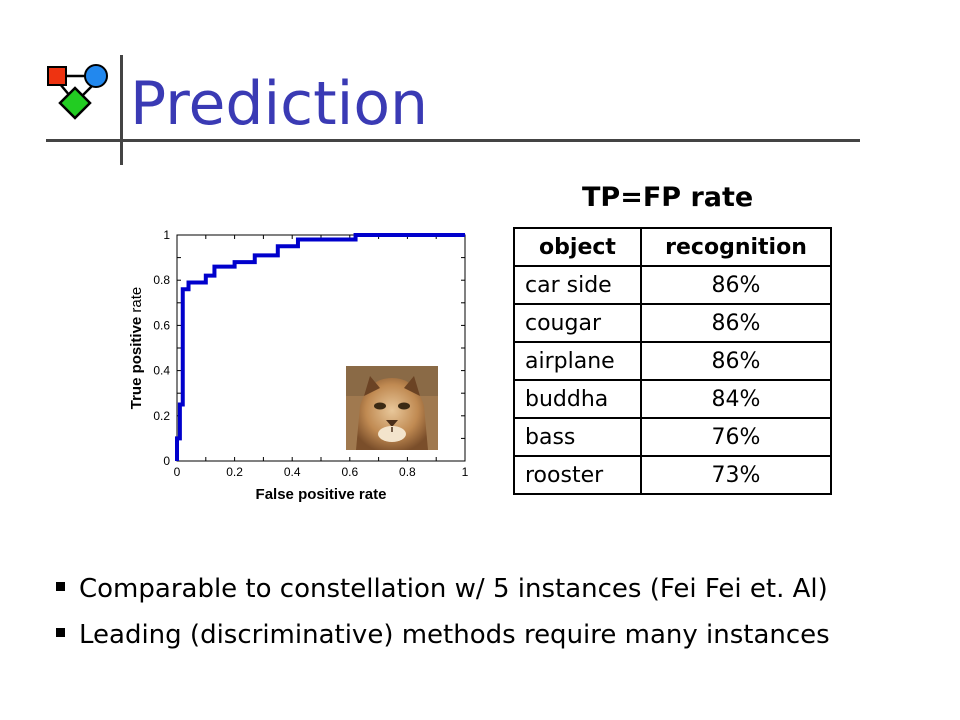  I want to click on table-row: bass 76%, so click(672, 437).